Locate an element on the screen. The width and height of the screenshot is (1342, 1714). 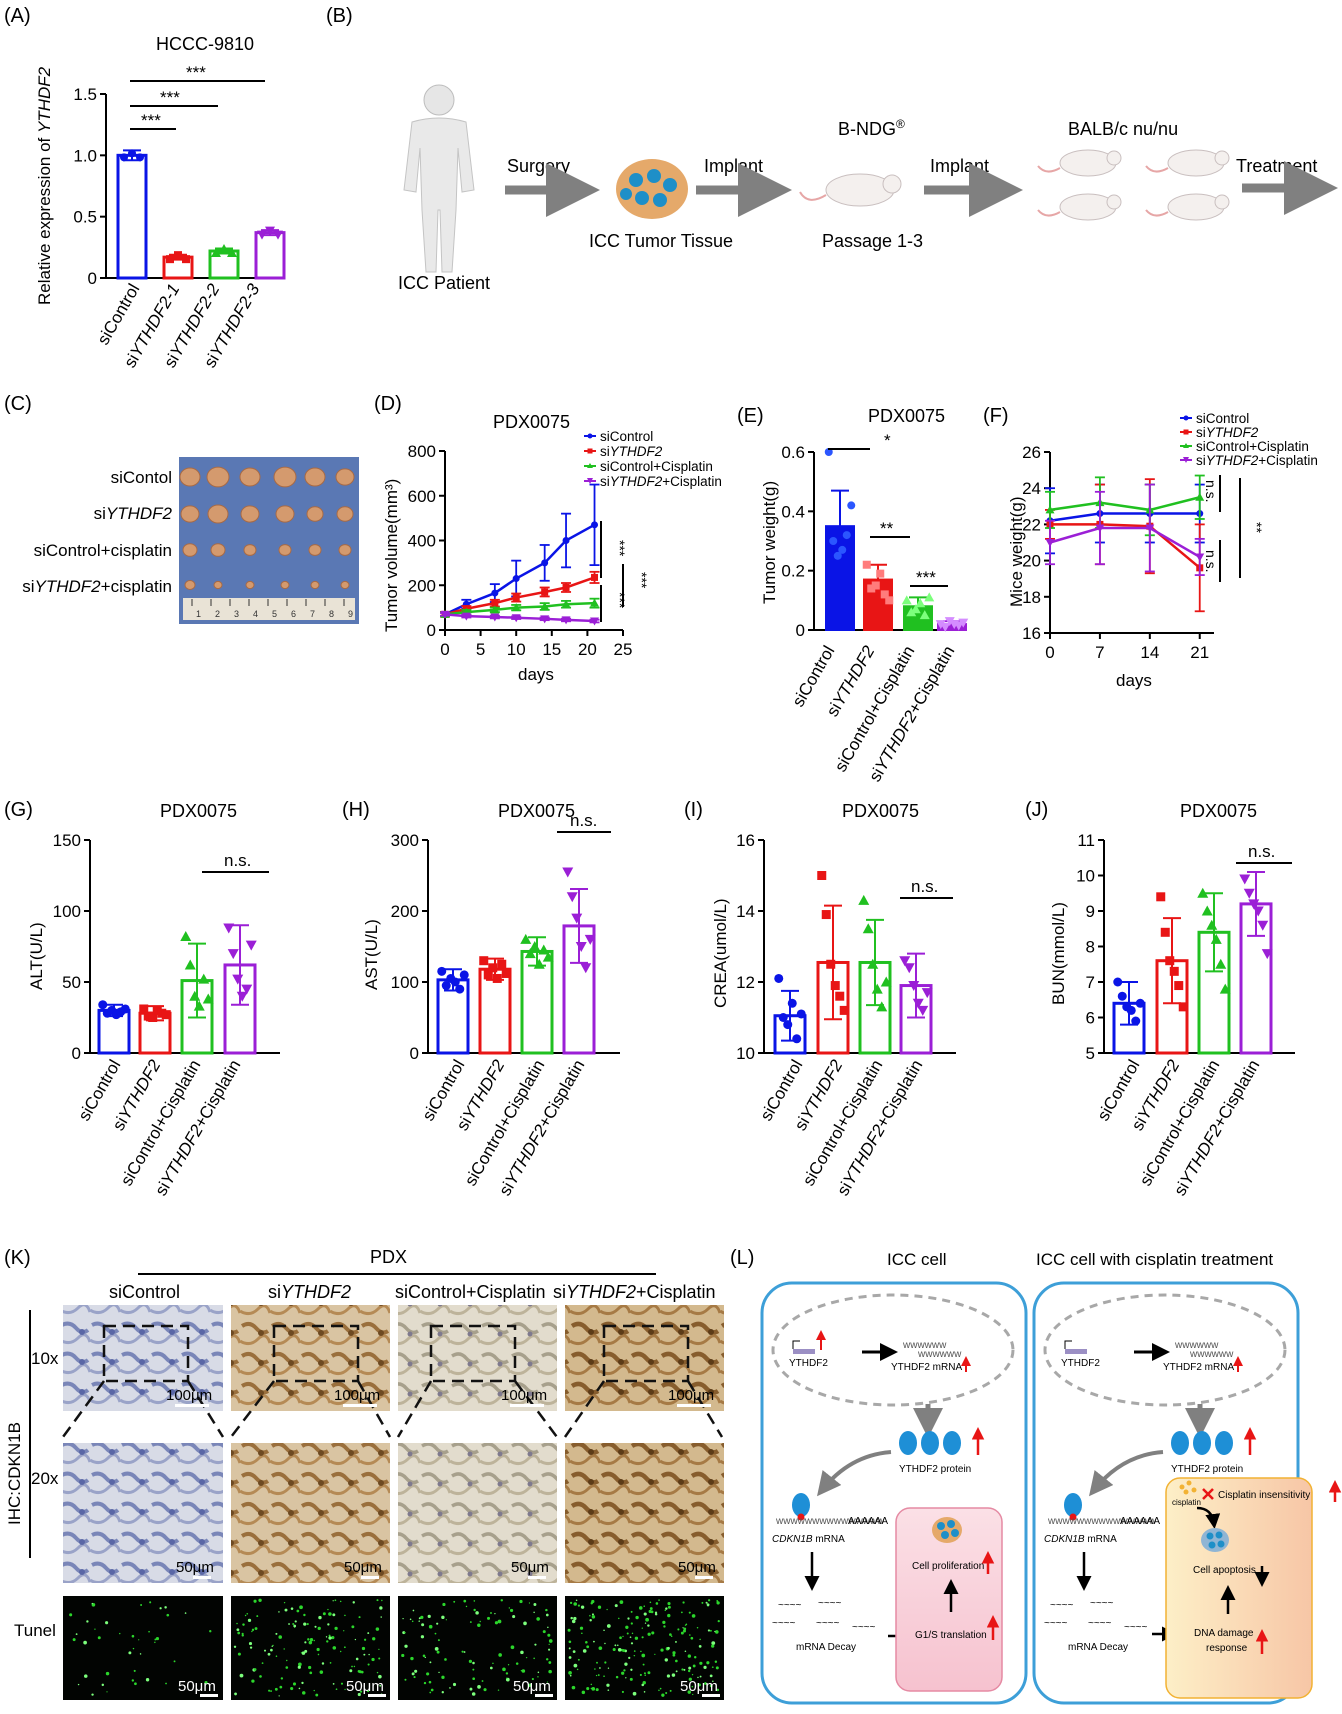
decay-label: mRNA Decay is located at coordinates (1098, 1647).